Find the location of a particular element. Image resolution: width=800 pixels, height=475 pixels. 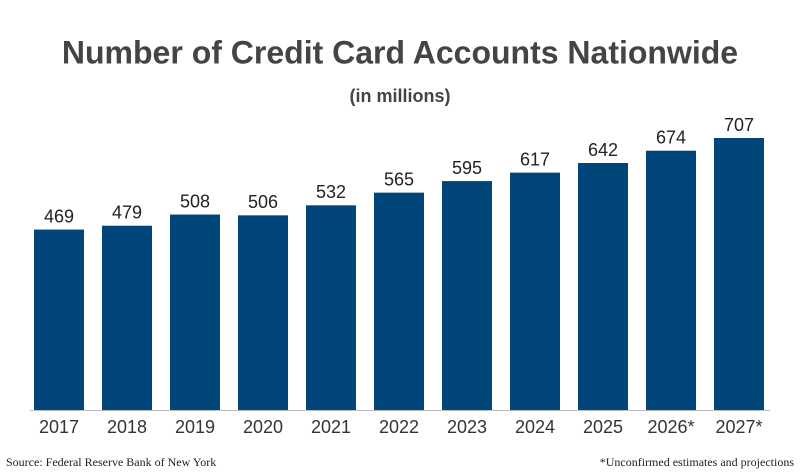

value-label: 479 is located at coordinates (127, 212).